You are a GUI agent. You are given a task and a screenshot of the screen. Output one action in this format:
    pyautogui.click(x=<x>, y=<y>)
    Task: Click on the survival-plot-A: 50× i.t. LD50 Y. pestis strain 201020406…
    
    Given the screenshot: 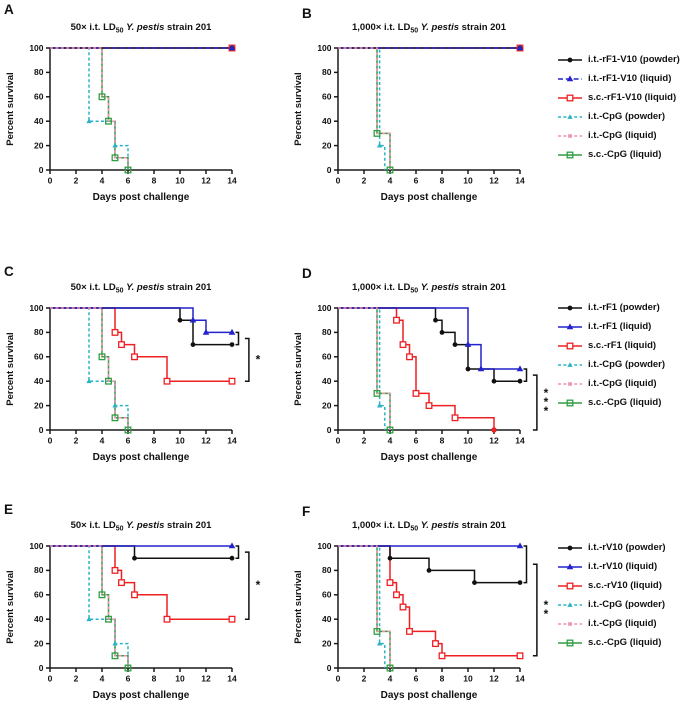 What is the action you would take?
    pyautogui.click(x=121, y=112)
    